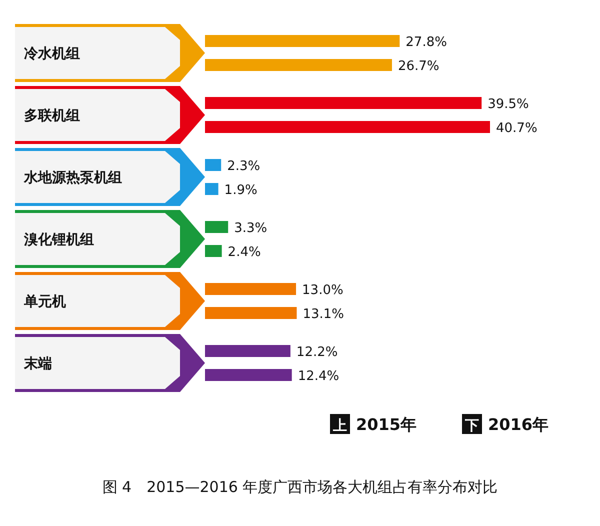 The width and height of the screenshot is (600, 526). I want to click on data-label: 1.9%, so click(241, 190).